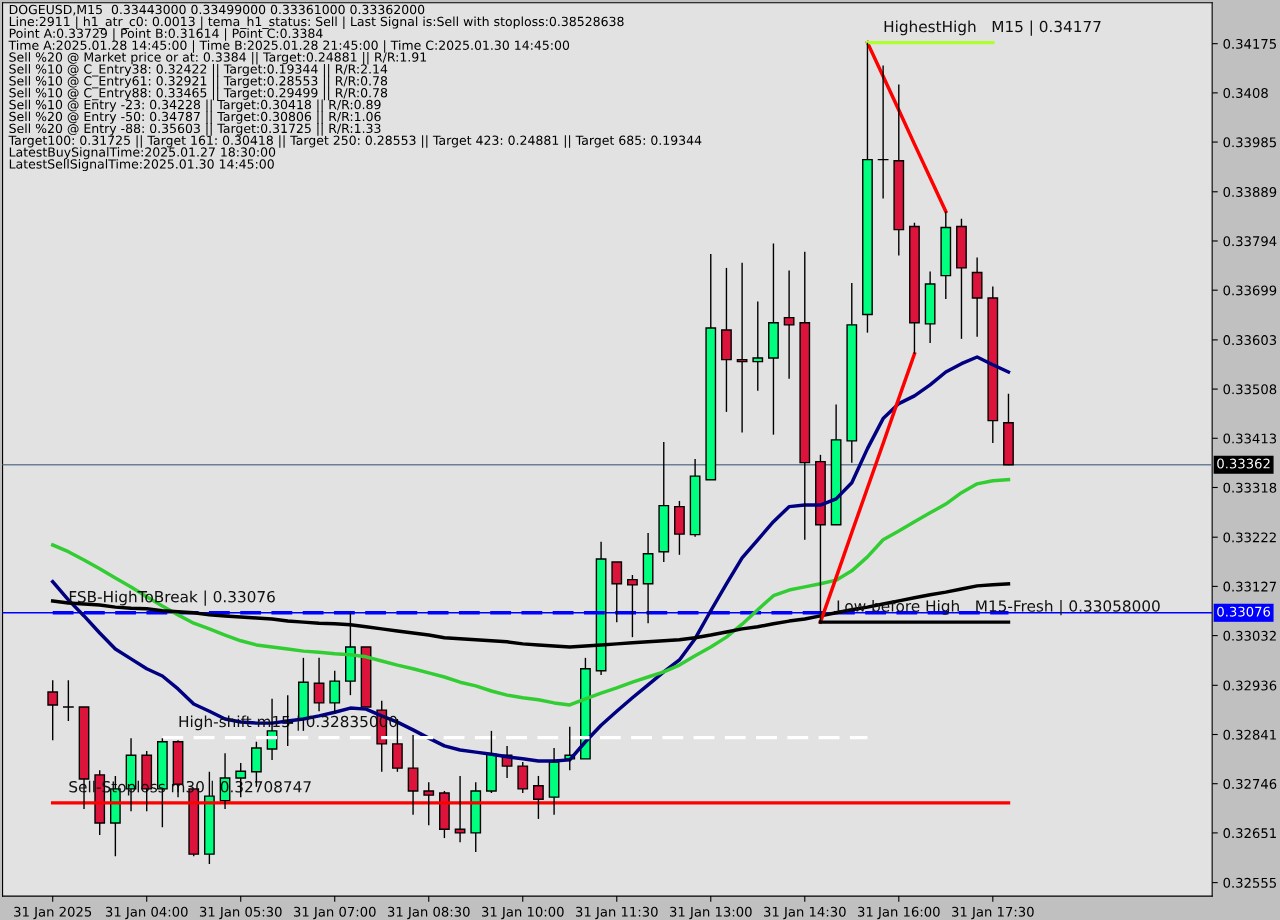  Describe the element at coordinates (1249, 882) in the screenshot. I see `y-tick-label: 0.32555` at that location.